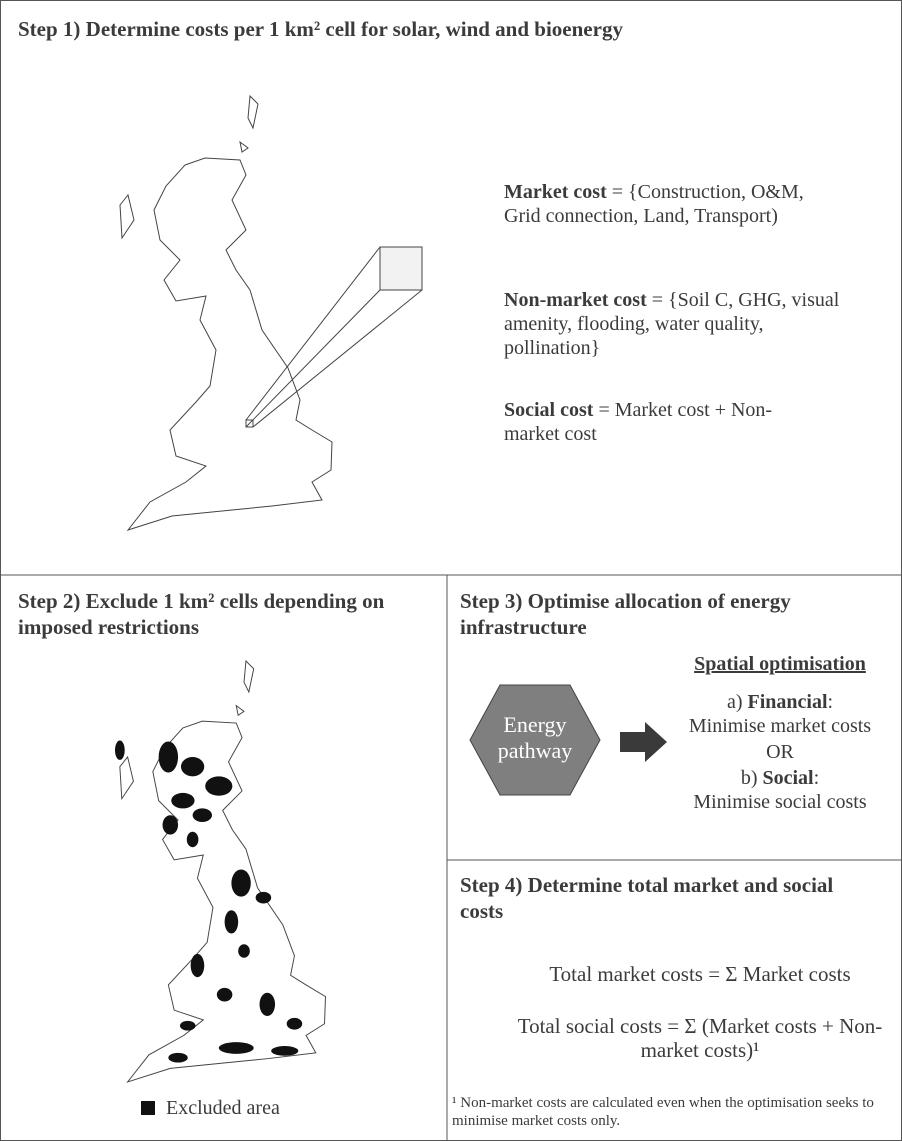 This screenshot has width=902, height=1141. Describe the element at coordinates (638, 422) in the screenshot. I see `definition: = Market cost + Non-market cost` at that location.